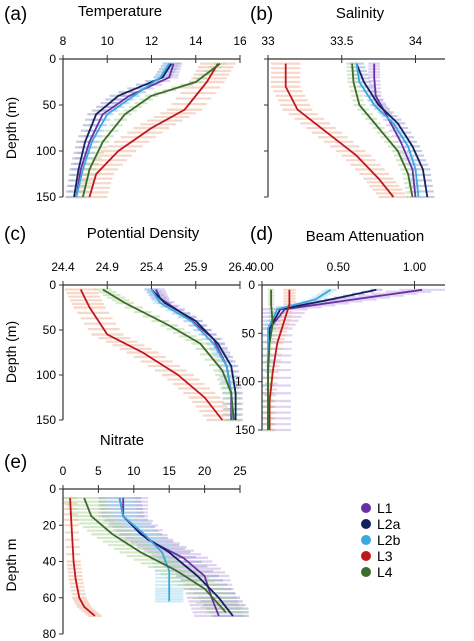  Describe the element at coordinates (366, 572) in the screenshot. I see `legend-marker-L4` at that location.